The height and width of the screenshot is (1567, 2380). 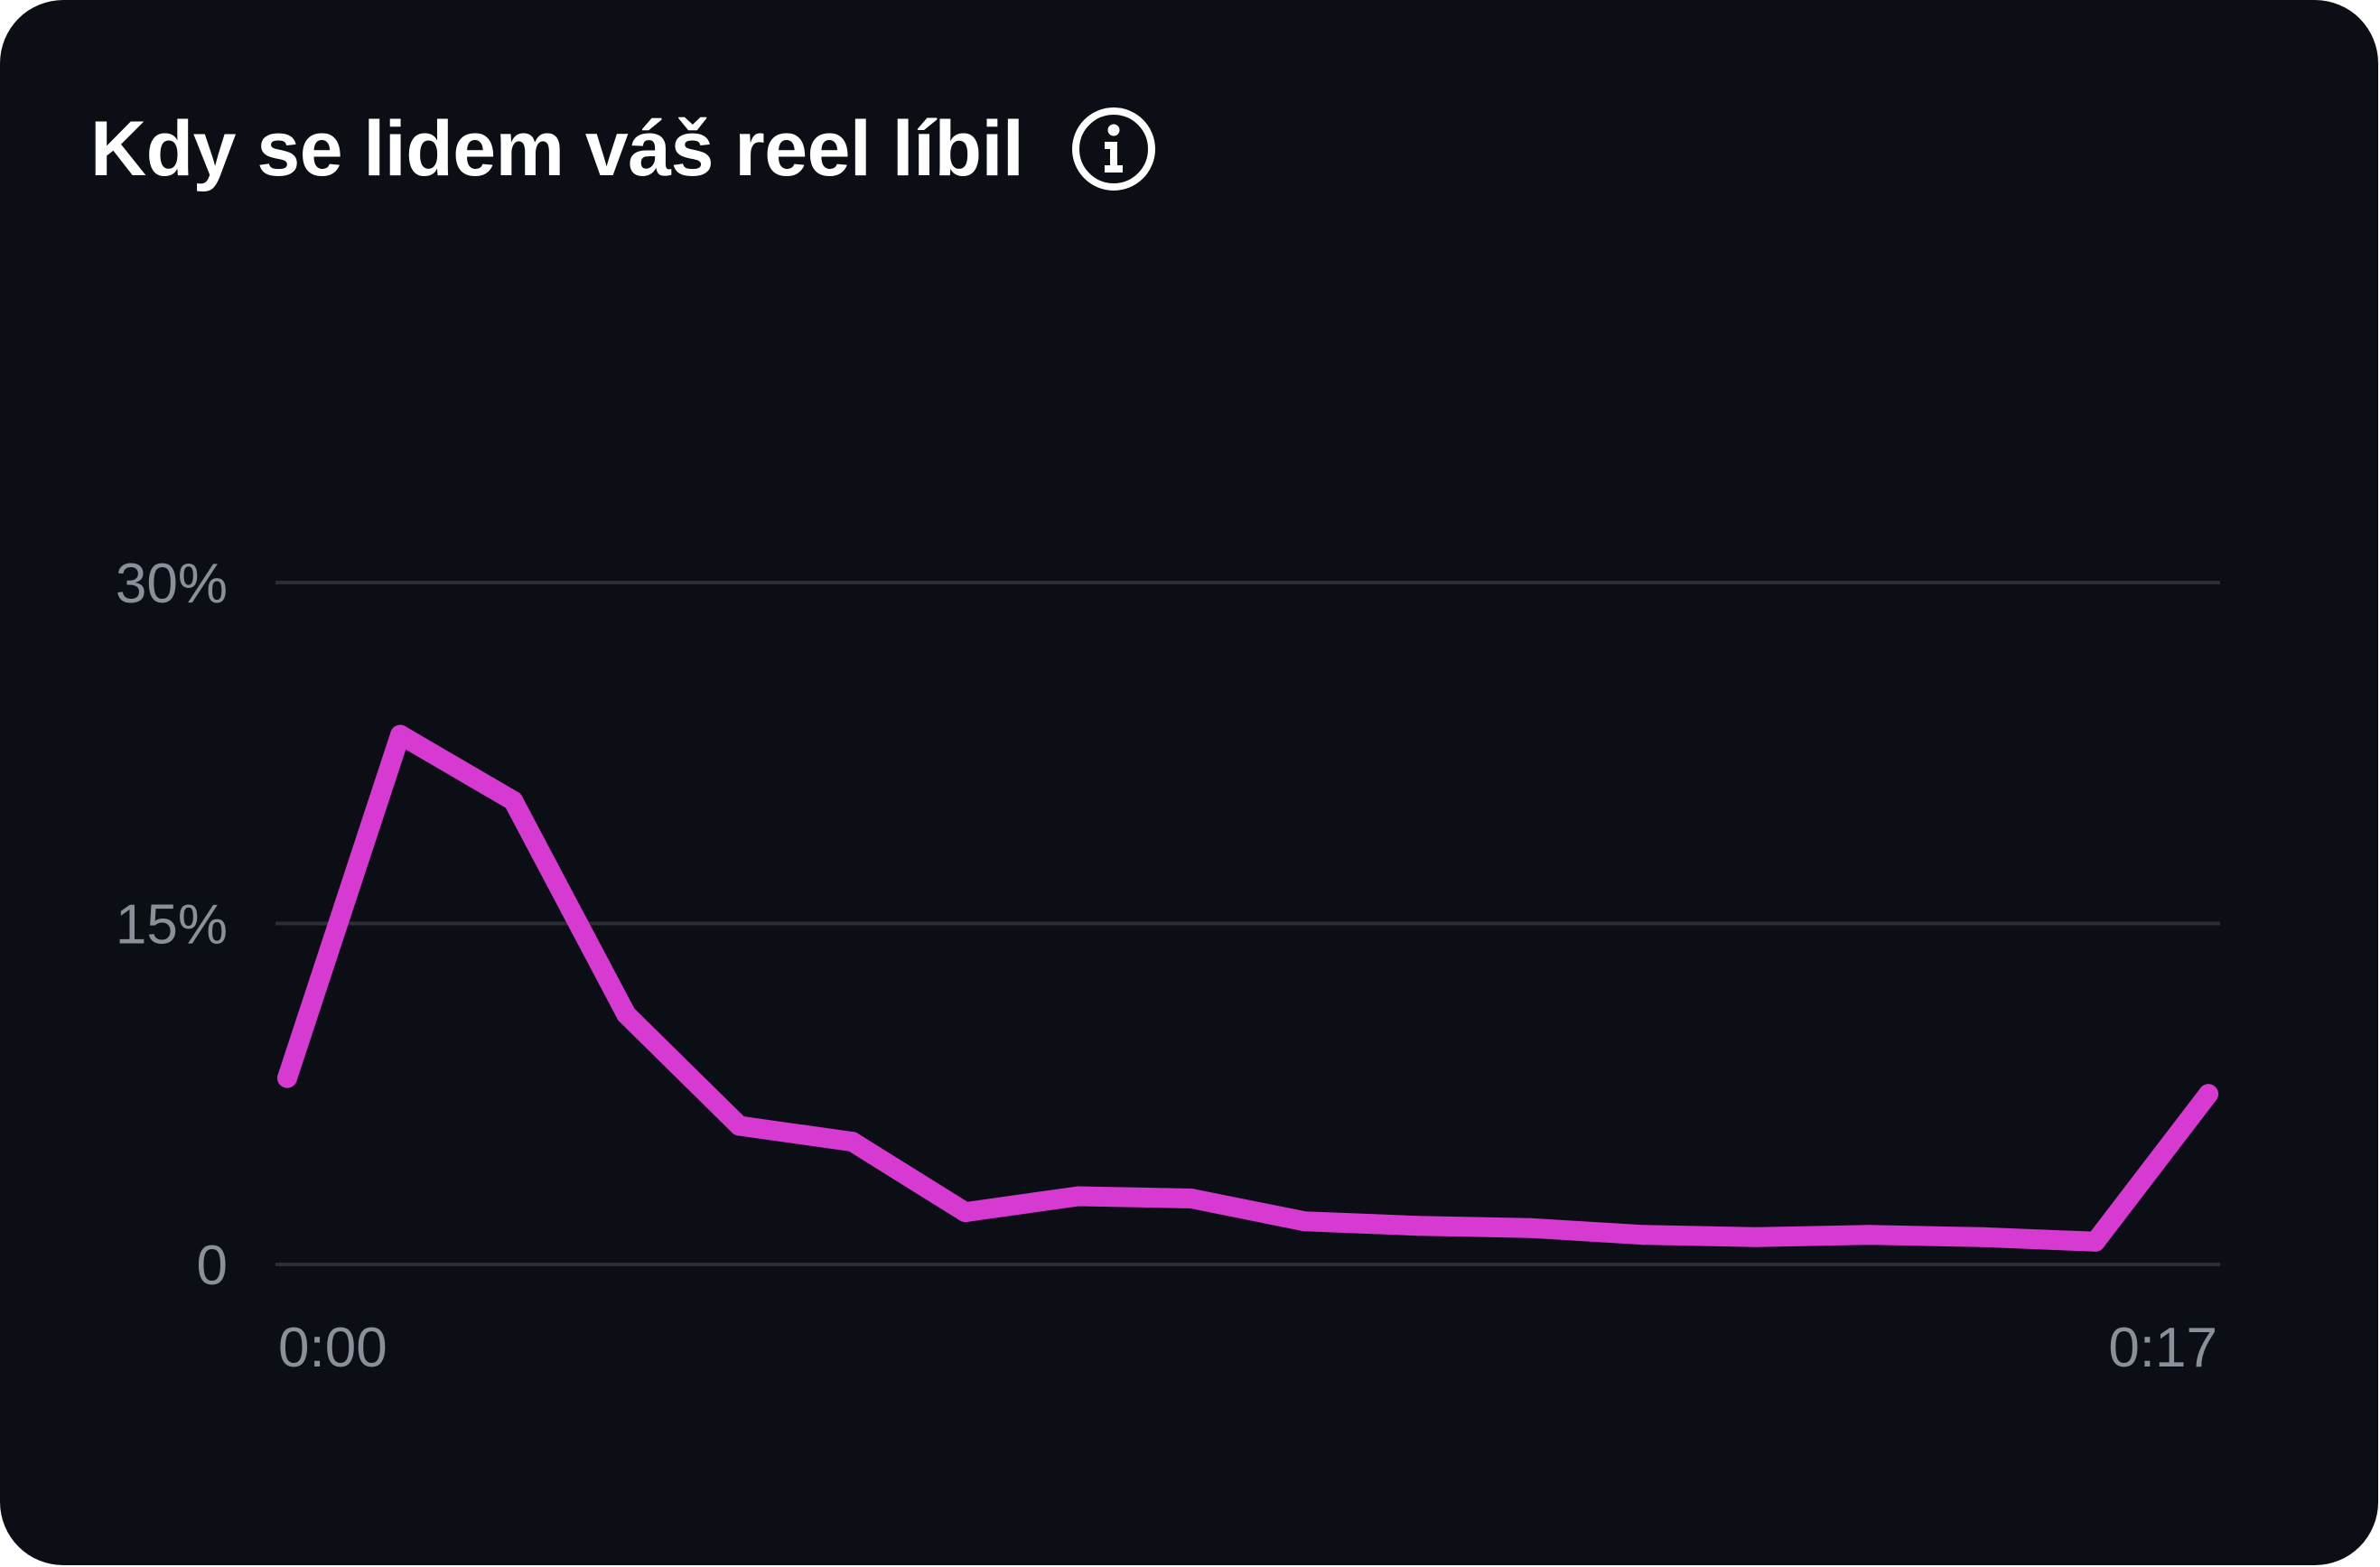 I want to click on chart-title: Kdy se lidem váš reel líbil, so click(x=557, y=148).